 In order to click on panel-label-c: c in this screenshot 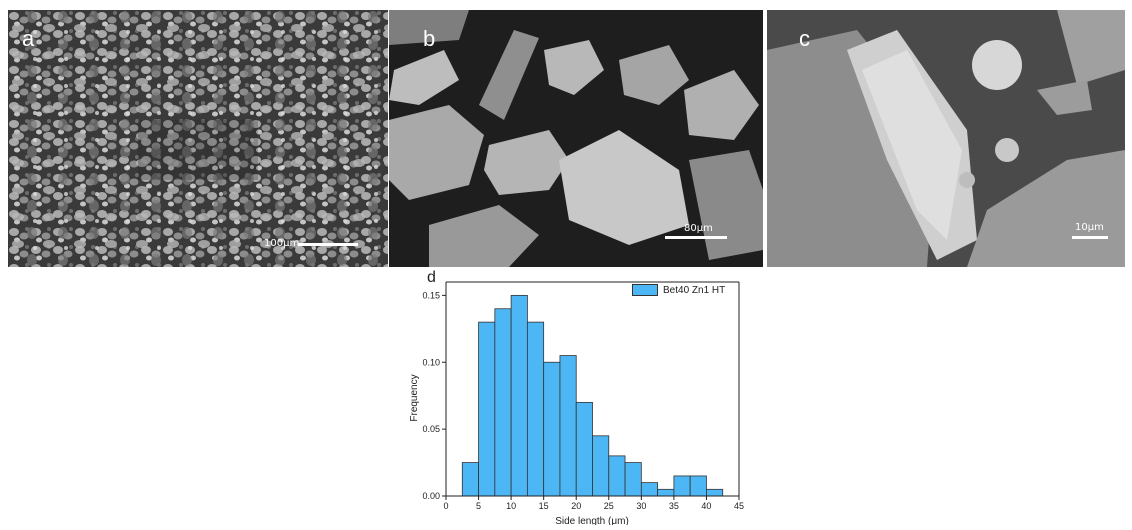, I will do `click(804, 38)`.